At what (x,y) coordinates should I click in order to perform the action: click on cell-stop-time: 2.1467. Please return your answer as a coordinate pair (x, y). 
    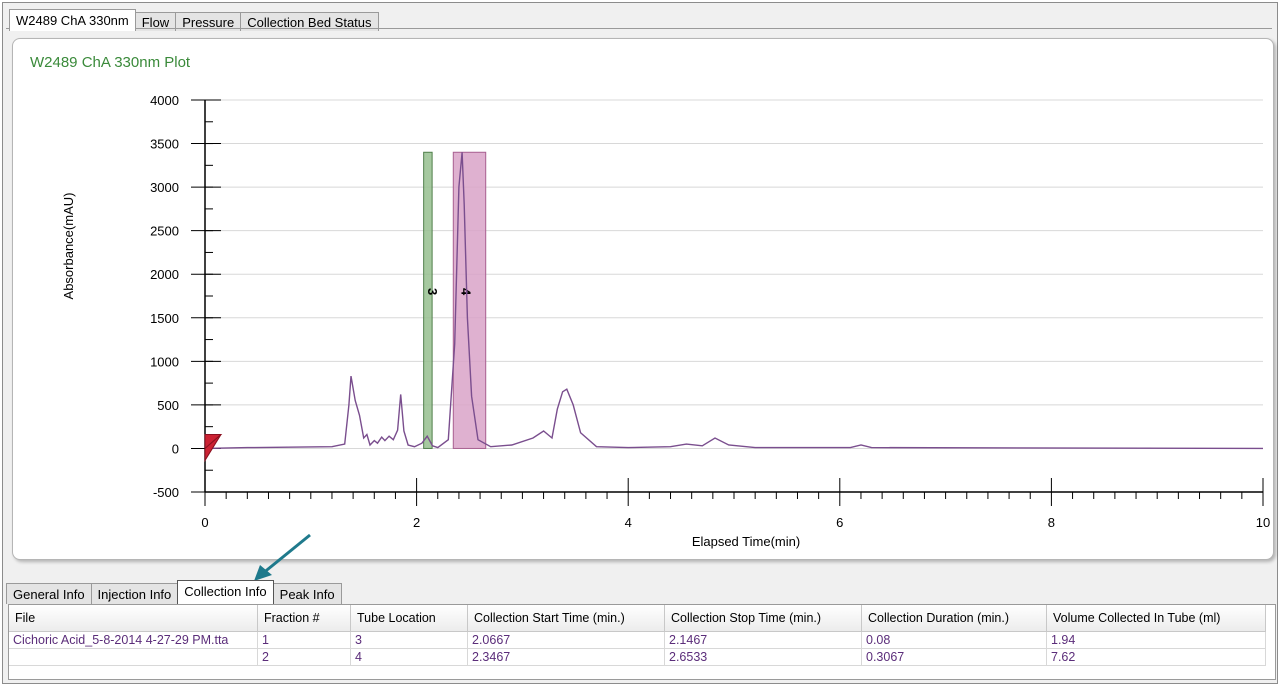
    Looking at the image, I should click on (763, 640).